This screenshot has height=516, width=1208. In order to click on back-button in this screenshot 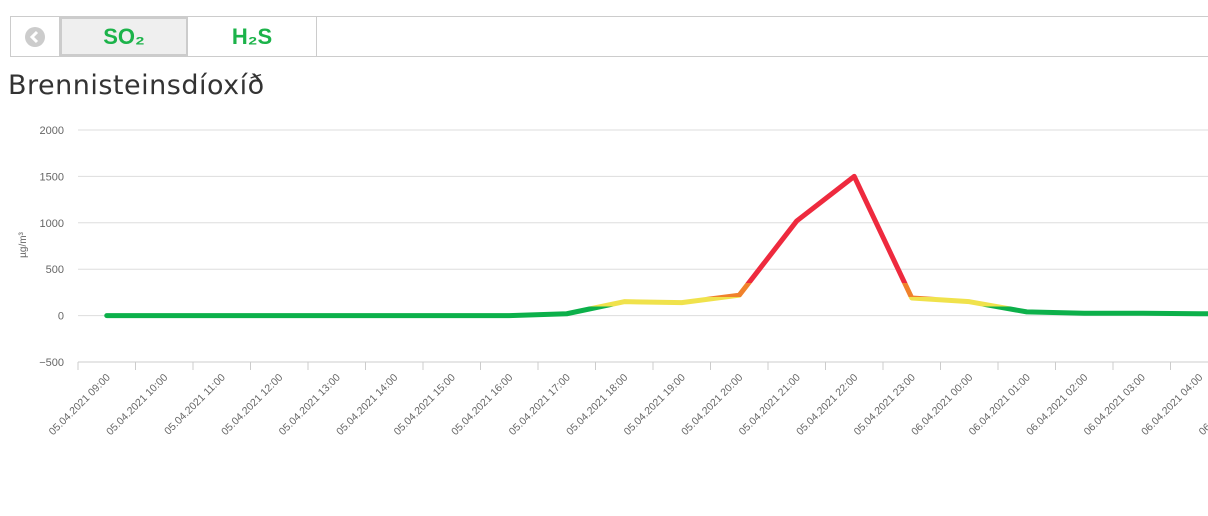, I will do `click(35, 36)`.